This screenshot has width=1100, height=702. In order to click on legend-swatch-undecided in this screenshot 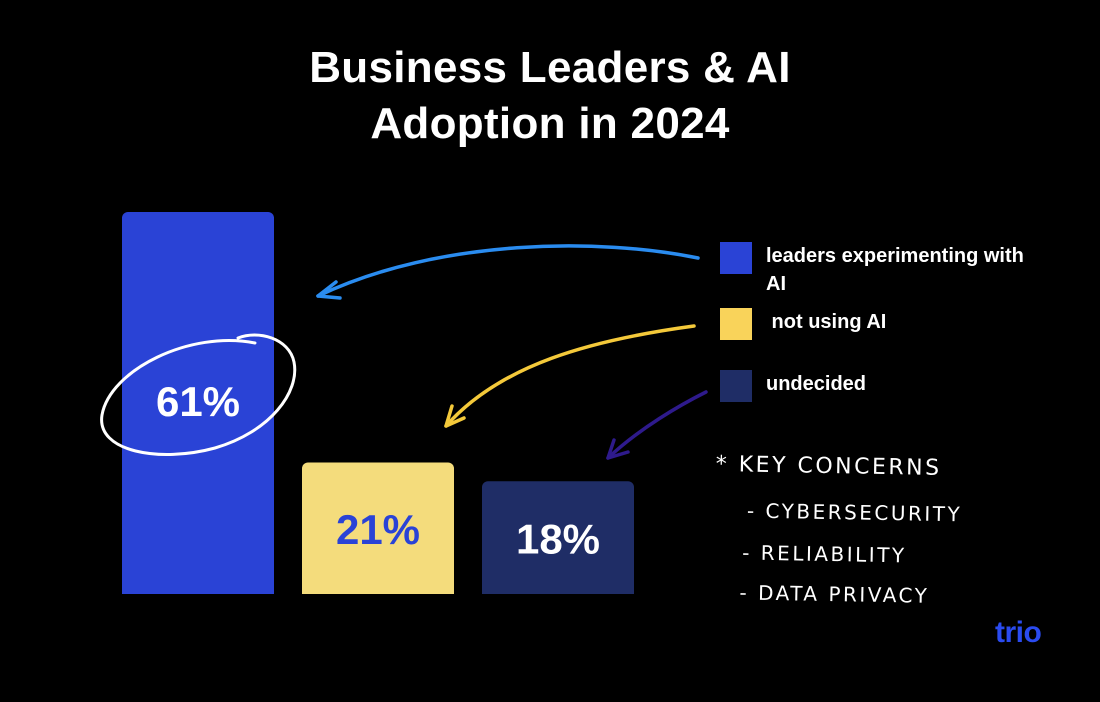, I will do `click(736, 386)`.